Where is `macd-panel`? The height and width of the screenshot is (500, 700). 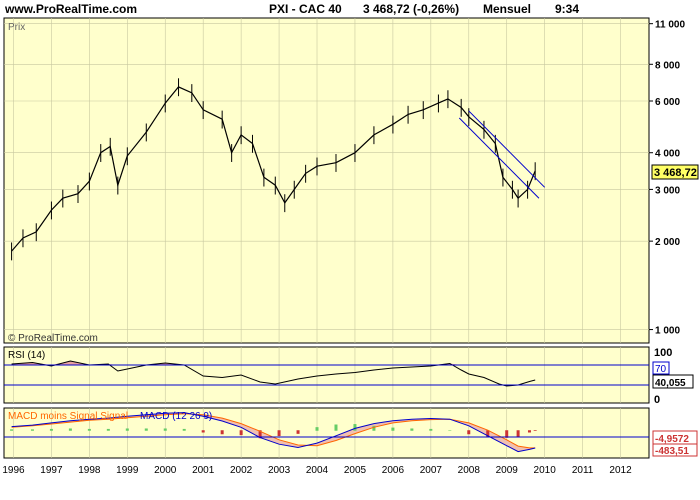
macd-panel is located at coordinates (326, 433).